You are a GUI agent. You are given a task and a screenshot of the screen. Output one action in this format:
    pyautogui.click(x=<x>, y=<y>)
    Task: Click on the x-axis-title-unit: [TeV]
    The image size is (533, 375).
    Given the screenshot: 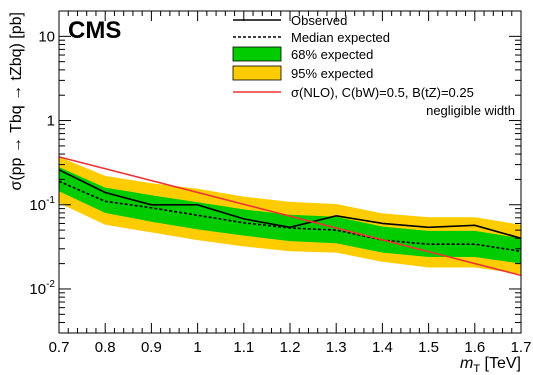 What is the action you would take?
    pyautogui.click(x=500, y=363)
    